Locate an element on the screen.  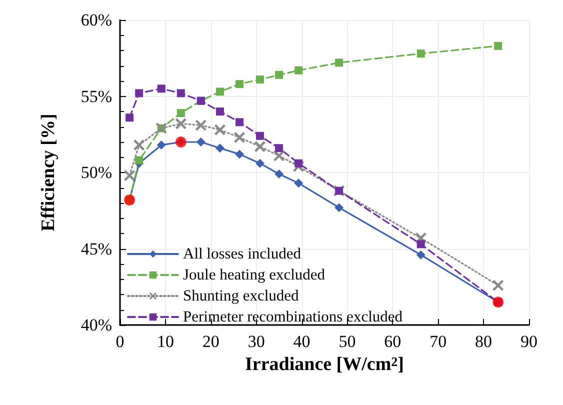
x-tick-label: 0 is located at coordinates (120, 341).